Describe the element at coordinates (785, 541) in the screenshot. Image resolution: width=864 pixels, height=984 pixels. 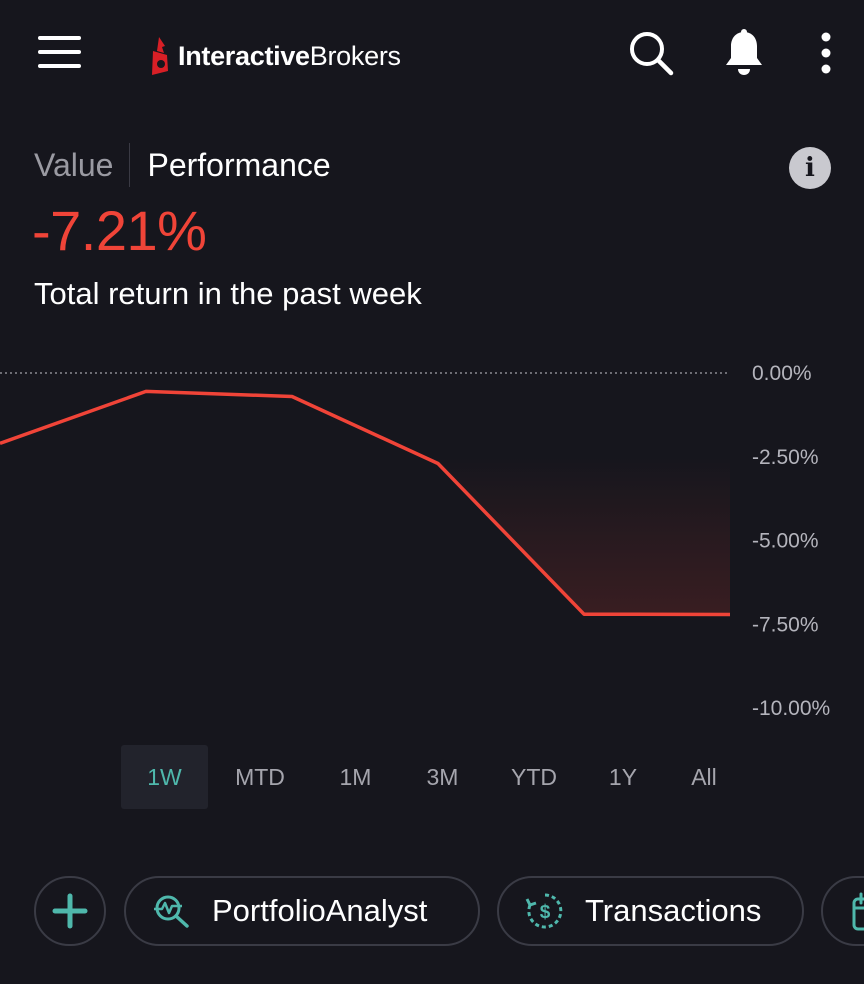
I see `y-tick-label: -5.00%` at that location.